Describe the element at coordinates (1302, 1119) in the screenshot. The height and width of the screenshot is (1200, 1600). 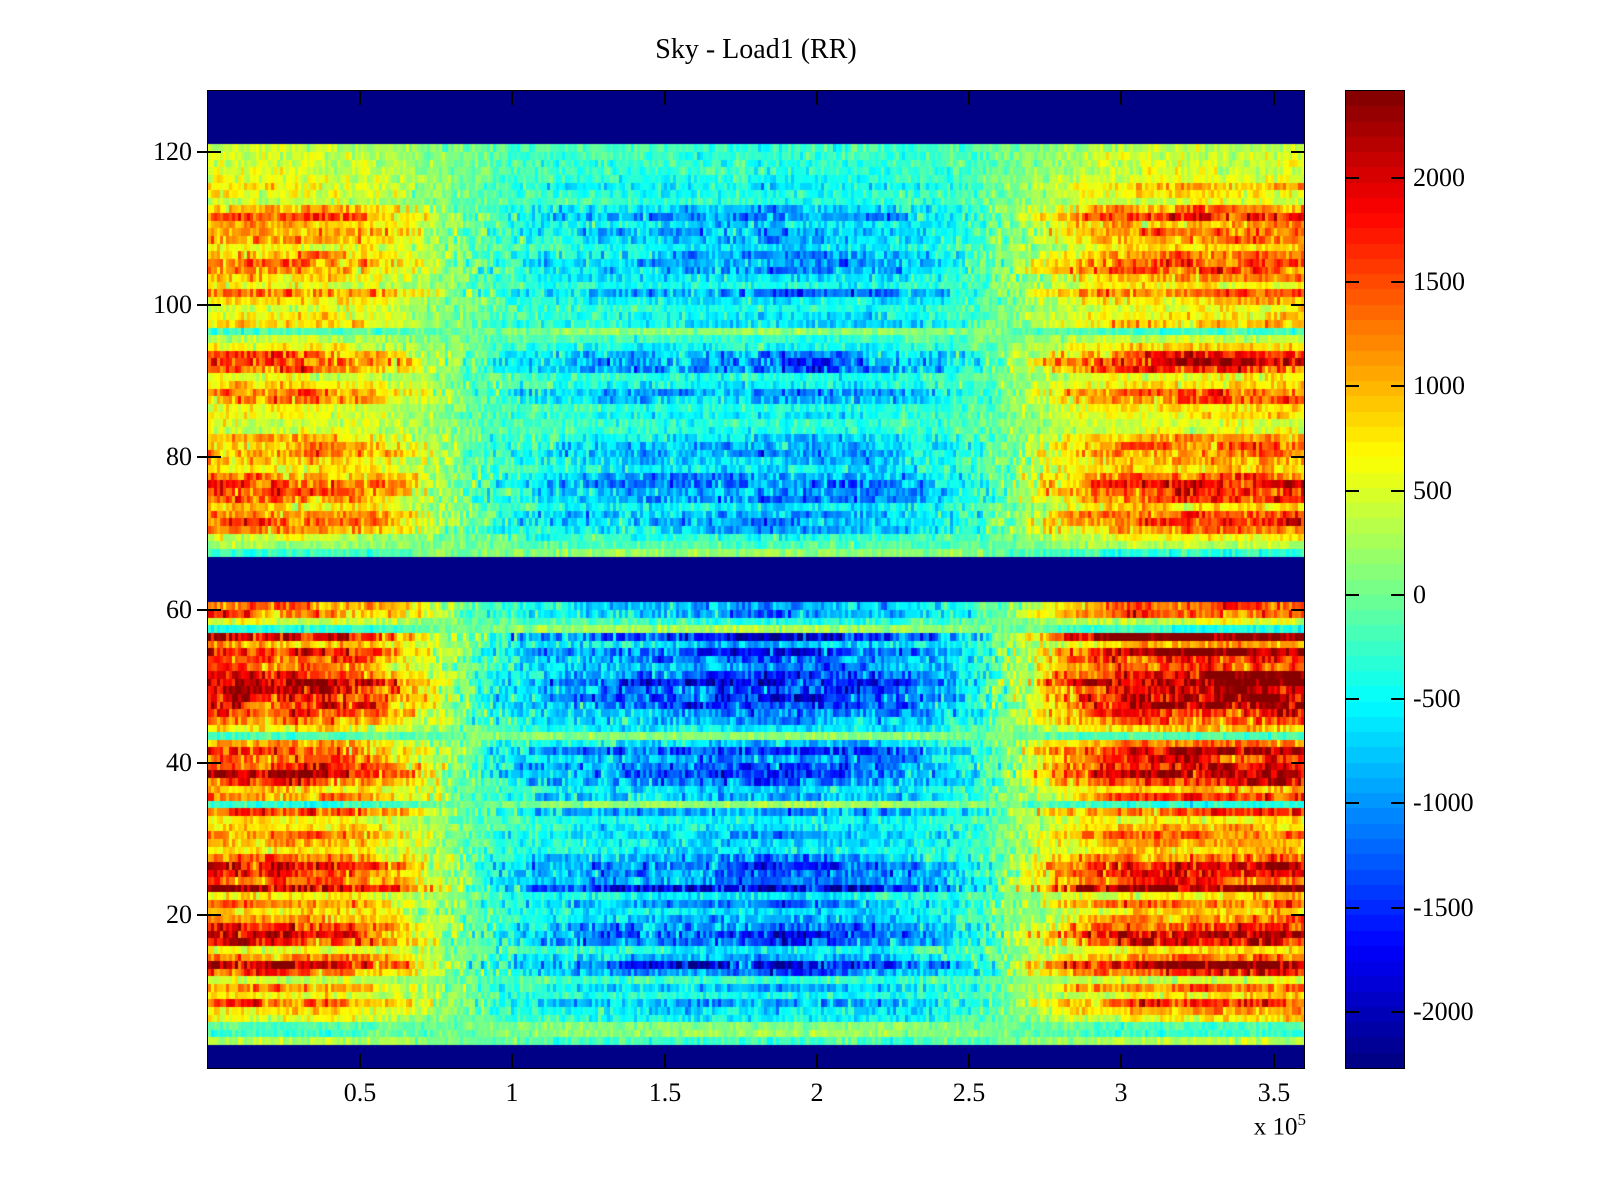
I see `x-exponent-power: 5` at that location.